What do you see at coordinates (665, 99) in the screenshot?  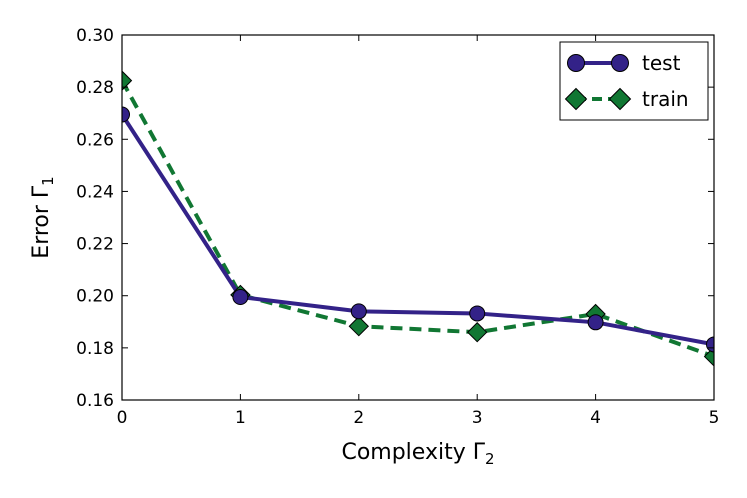 I see `legend-label-train: train` at bounding box center [665, 99].